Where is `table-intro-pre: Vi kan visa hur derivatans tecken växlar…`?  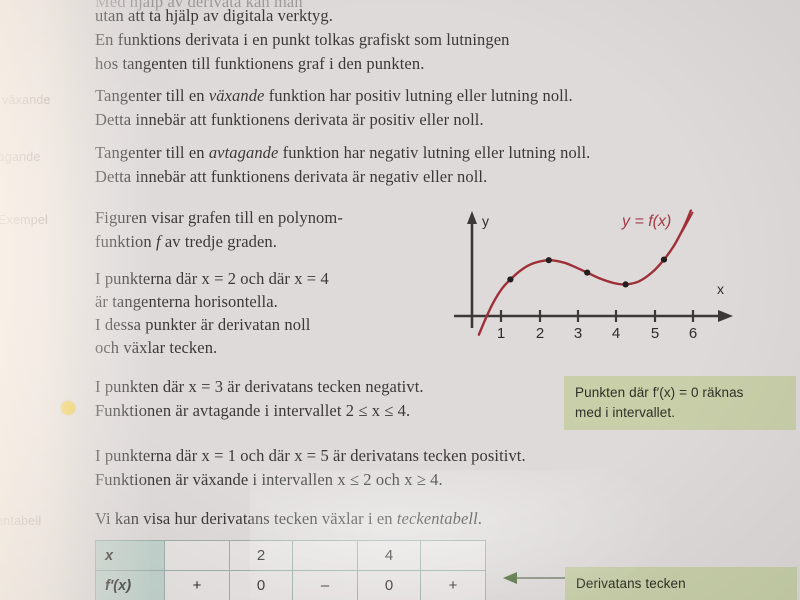
table-intro-pre: Vi kan visa hur derivatans tecken växlar… is located at coordinates (246, 518).